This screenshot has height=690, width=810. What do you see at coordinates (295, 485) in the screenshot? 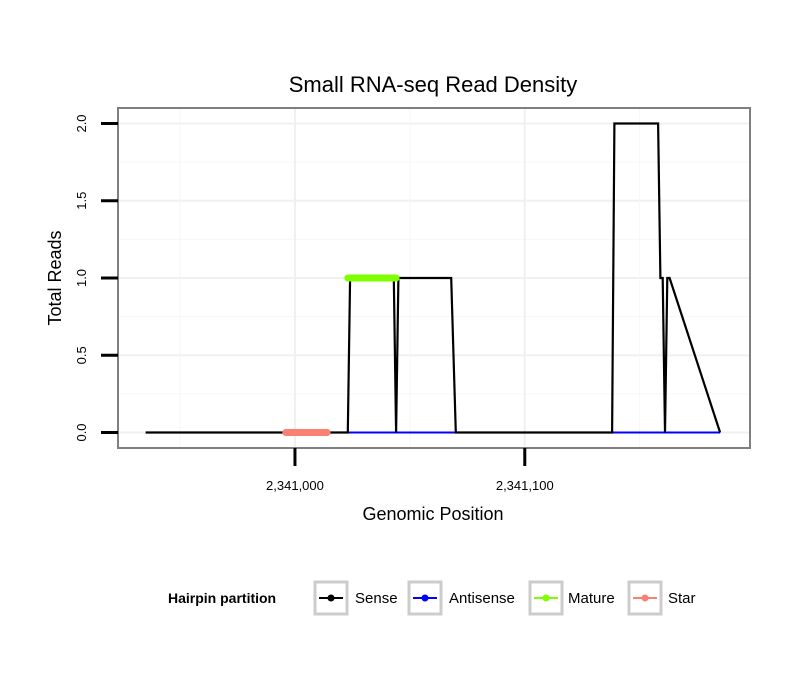
I see `x-tick-label: 2,341,000` at bounding box center [295, 485].